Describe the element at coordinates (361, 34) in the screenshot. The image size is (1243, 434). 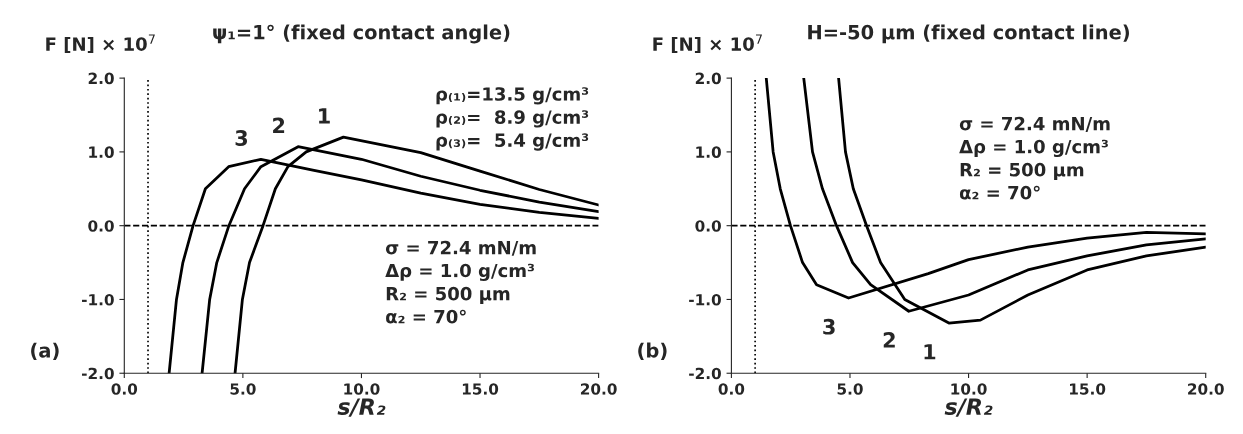
I see `chart-title: ψ₁=1° (fixed contact angle)` at that location.